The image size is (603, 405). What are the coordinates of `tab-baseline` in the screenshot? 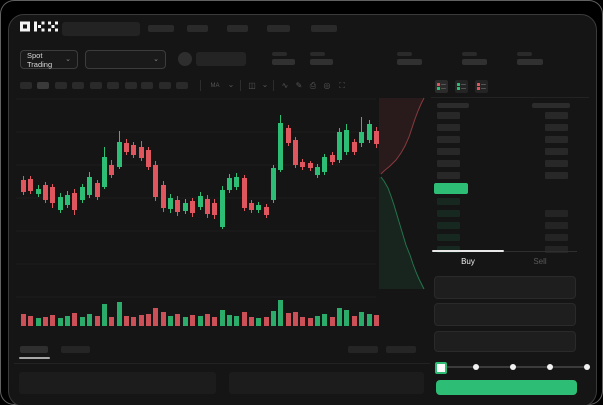 It's located at (540, 251).